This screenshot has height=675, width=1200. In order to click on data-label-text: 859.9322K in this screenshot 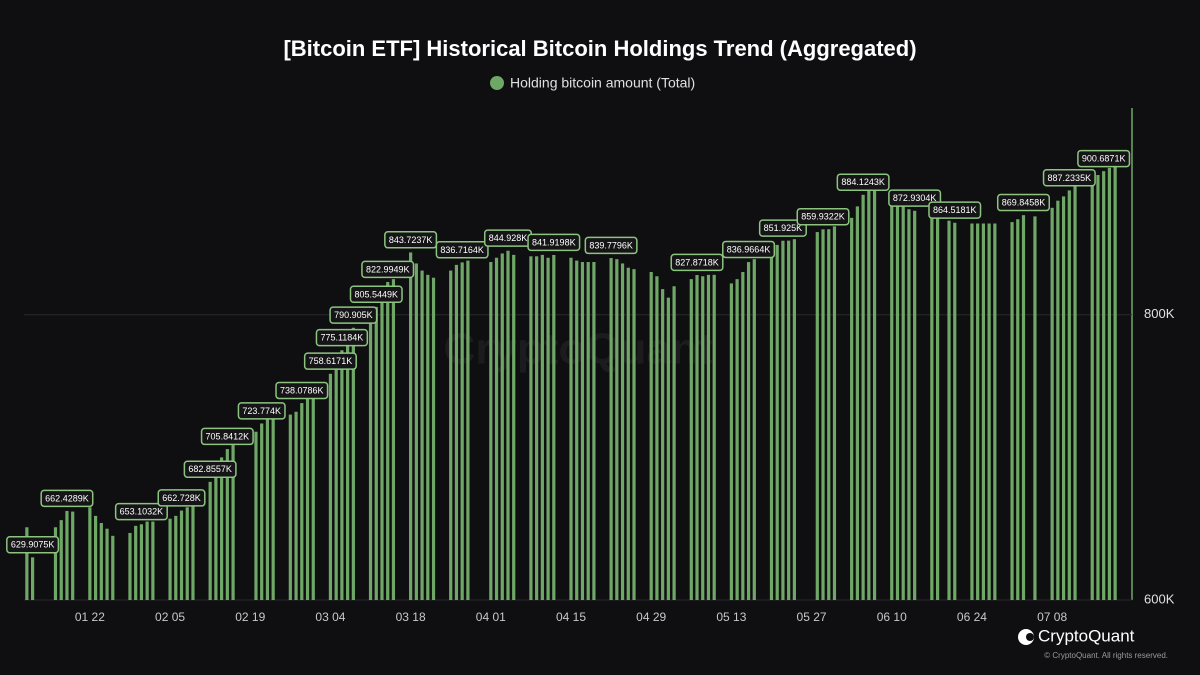, I will do `click(823, 217)`.